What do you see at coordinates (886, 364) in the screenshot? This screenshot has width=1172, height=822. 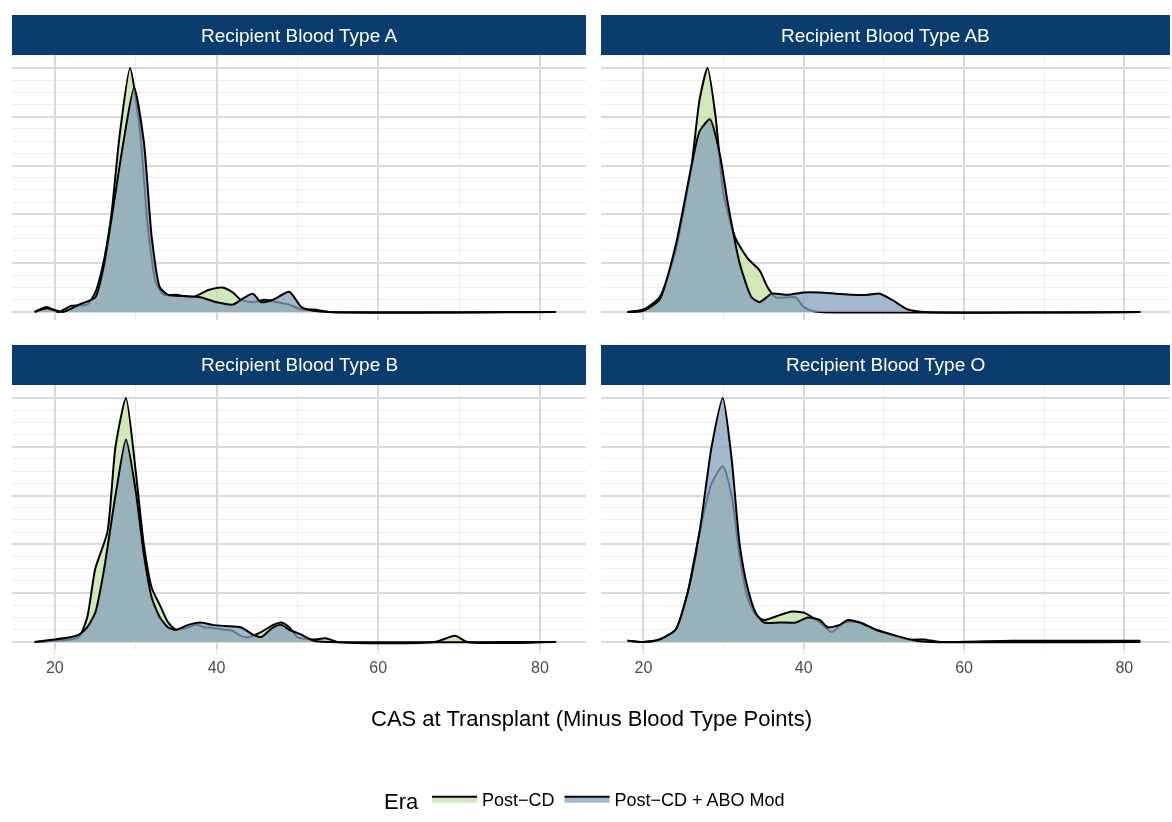 I see `chart-title: Recipient Blood Type O` at bounding box center [886, 364].